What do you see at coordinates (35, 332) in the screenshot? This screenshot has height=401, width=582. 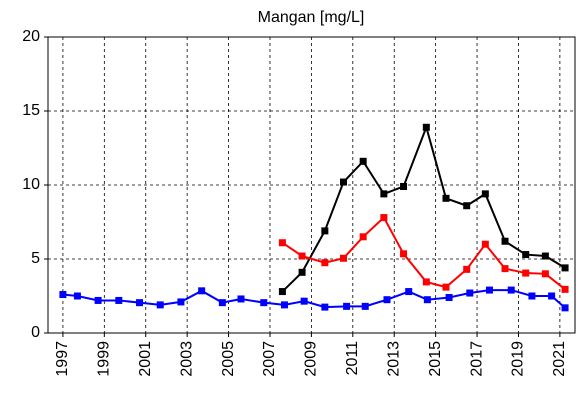 I see `y-tick-label: 0` at bounding box center [35, 332].